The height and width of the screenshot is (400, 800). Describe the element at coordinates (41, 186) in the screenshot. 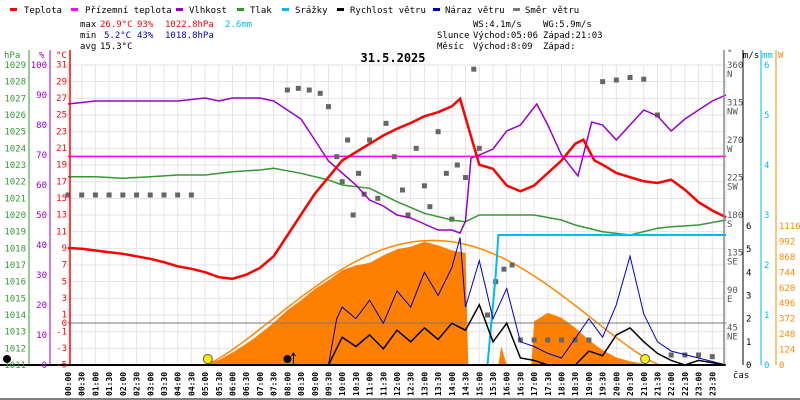

I see `humidity-tick-label: 60` at that location.